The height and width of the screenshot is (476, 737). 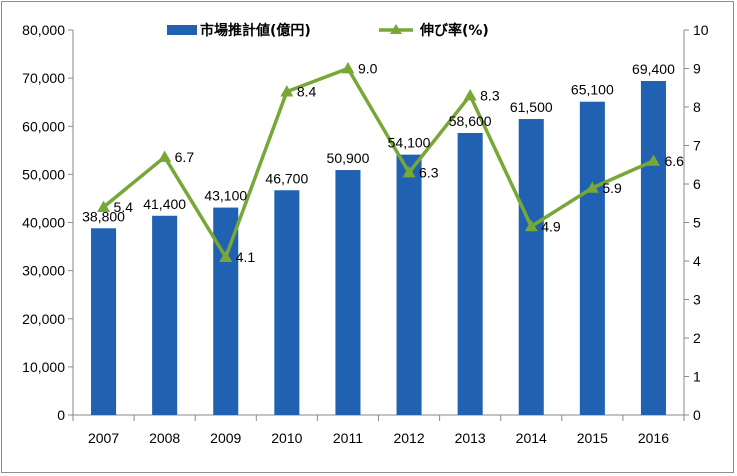 What do you see at coordinates (697, 69) in the screenshot?
I see `y-right-tick-label: 9` at bounding box center [697, 69].